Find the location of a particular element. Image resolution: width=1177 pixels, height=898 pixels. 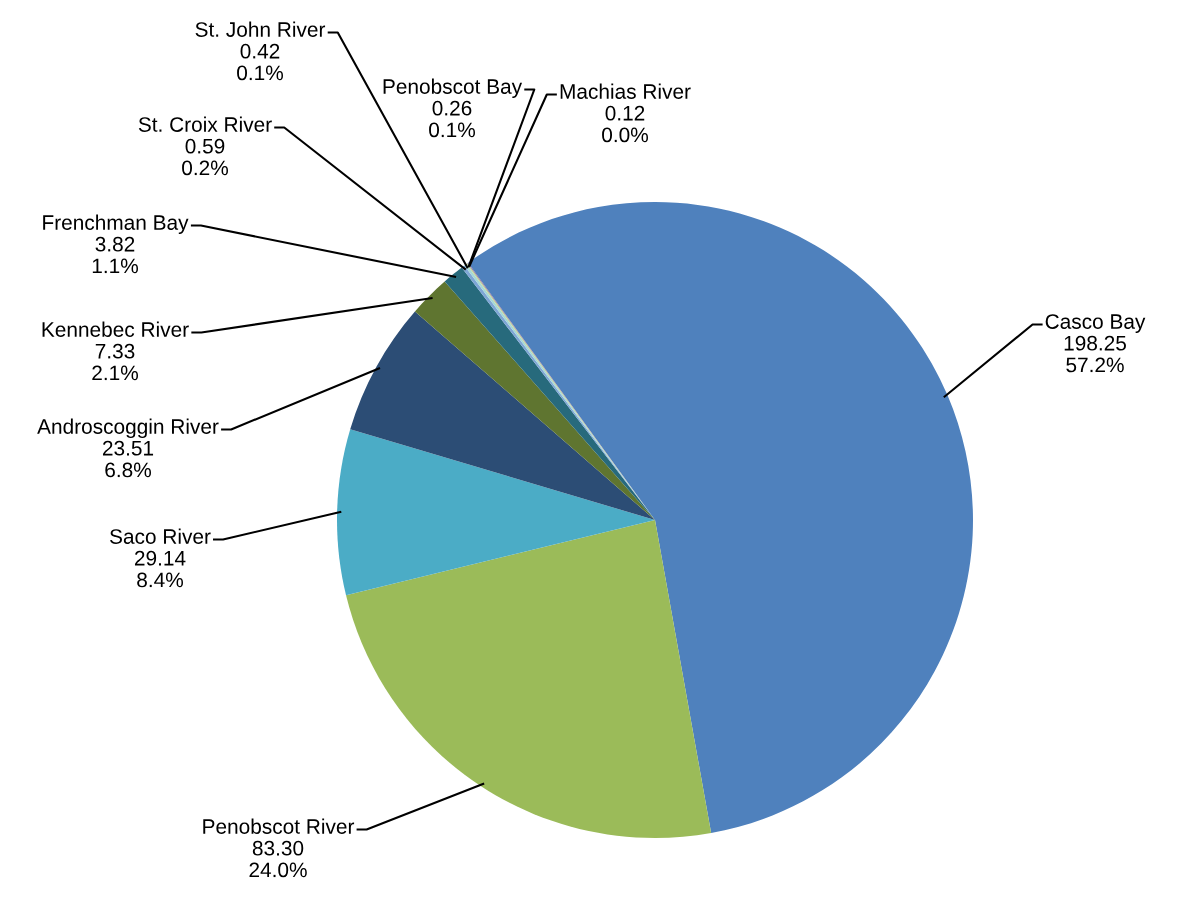

slice-label: Saco River is located at coordinates (160, 536).